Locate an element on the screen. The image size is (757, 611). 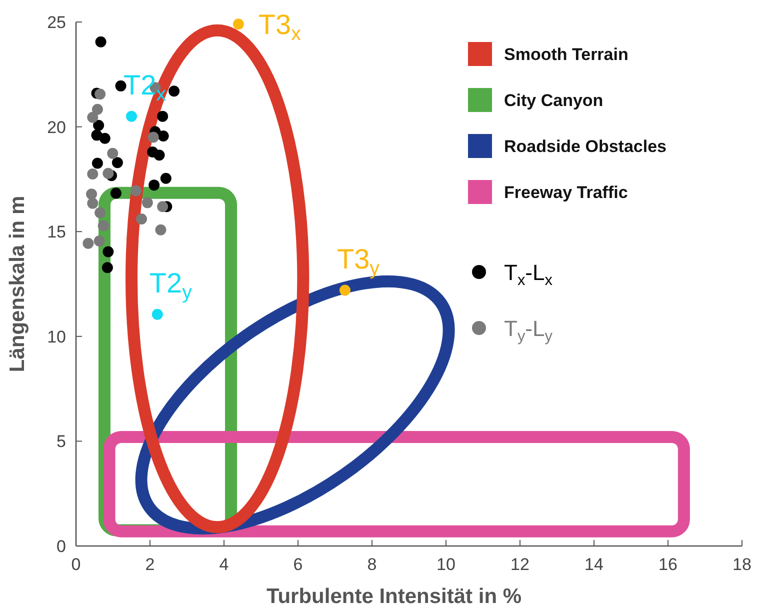
x-tick-label: 12 is located at coordinates (520, 564).